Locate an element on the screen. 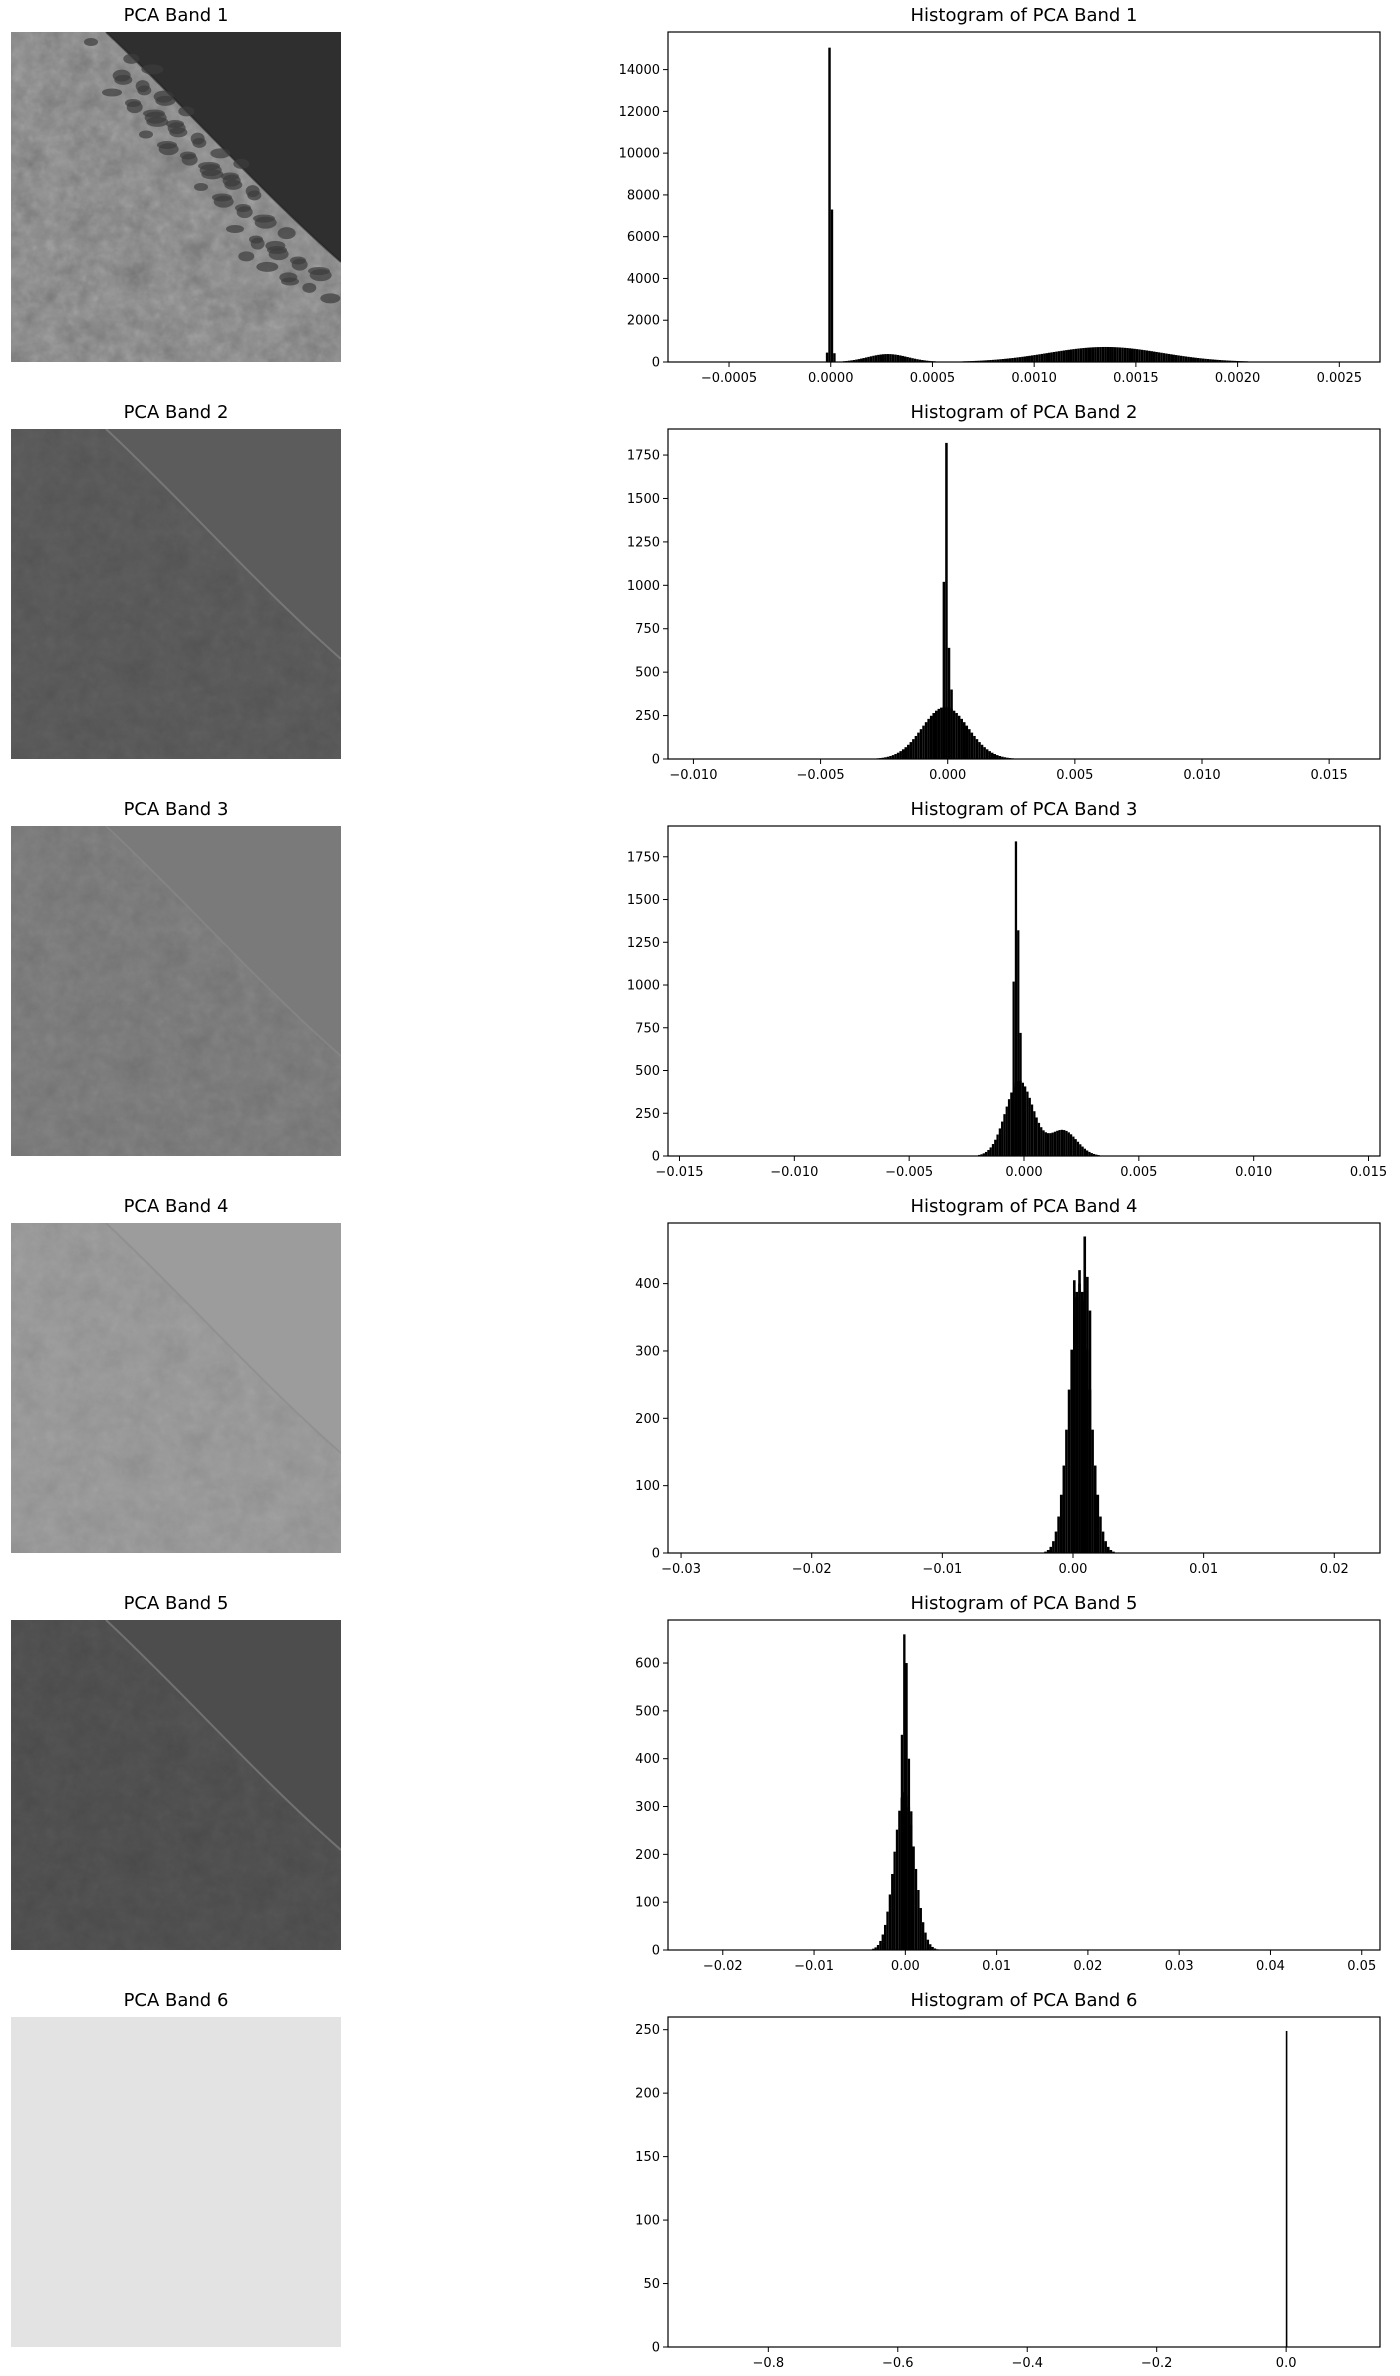 The height and width of the screenshot is (2376, 1400). histogram-1-title: Histogram of PCA Band 1 is located at coordinates (1024, 15).